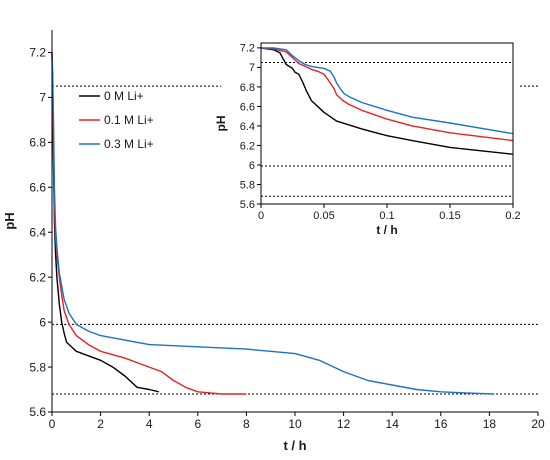 This screenshot has width=550, height=460. What do you see at coordinates (247, 146) in the screenshot?
I see `inset-y-tick-label: 6.2` at bounding box center [247, 146].